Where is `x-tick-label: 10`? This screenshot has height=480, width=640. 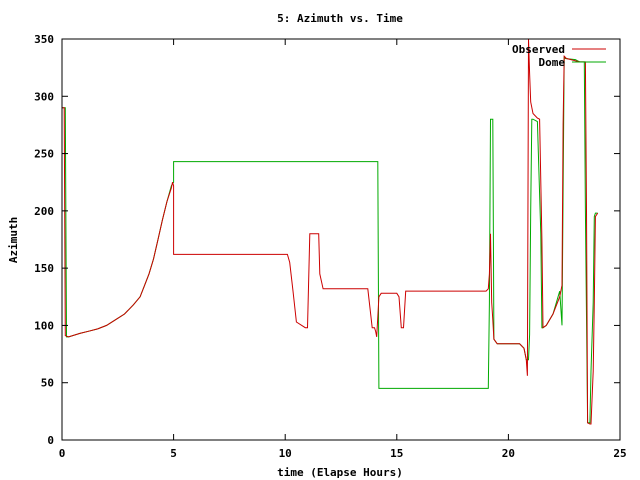 x-tick-label: 10 is located at coordinates (285, 453).